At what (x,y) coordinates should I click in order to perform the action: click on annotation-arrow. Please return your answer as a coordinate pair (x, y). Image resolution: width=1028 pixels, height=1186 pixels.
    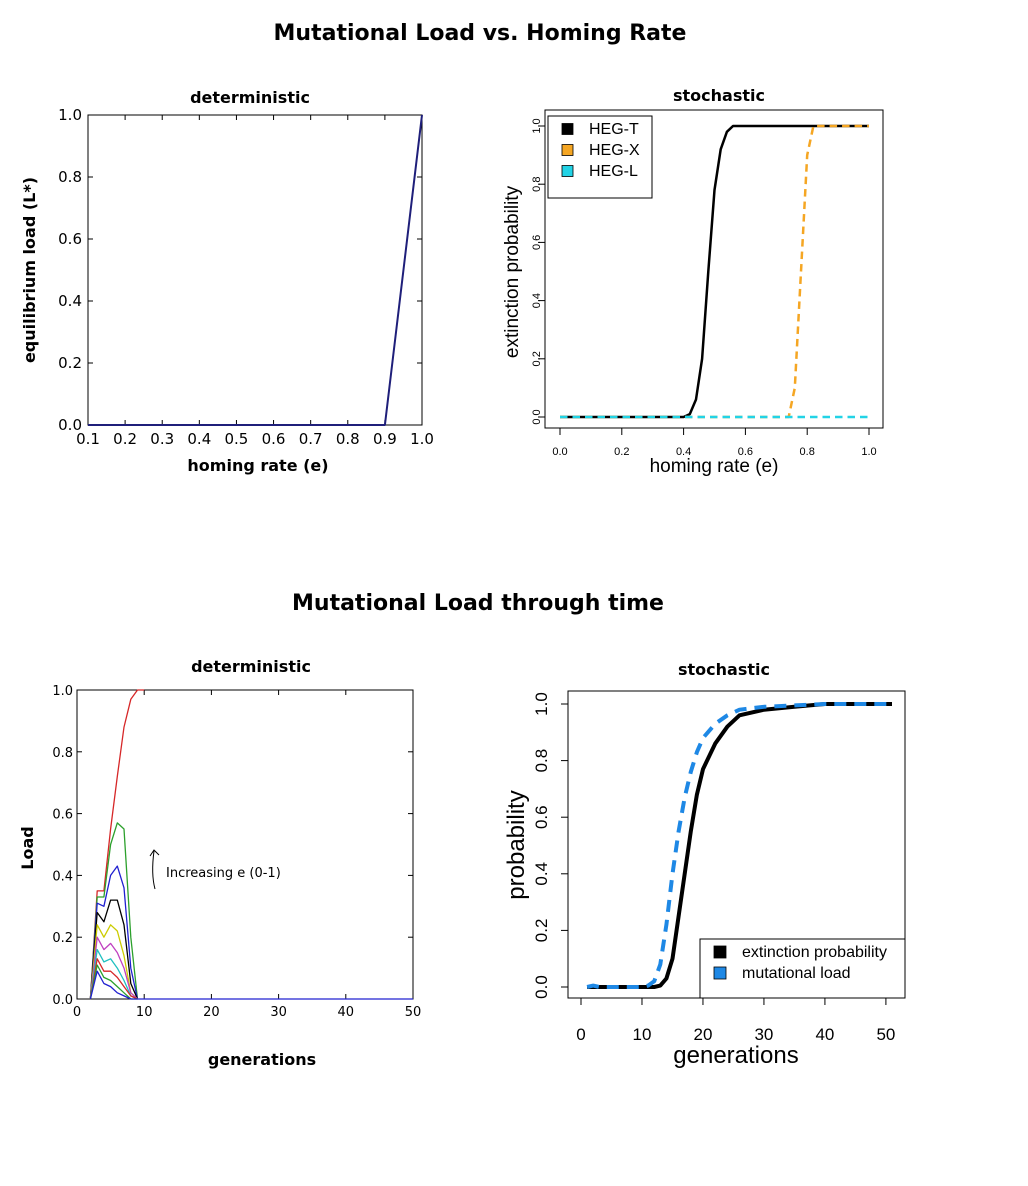
    Looking at the image, I should click on (154, 870).